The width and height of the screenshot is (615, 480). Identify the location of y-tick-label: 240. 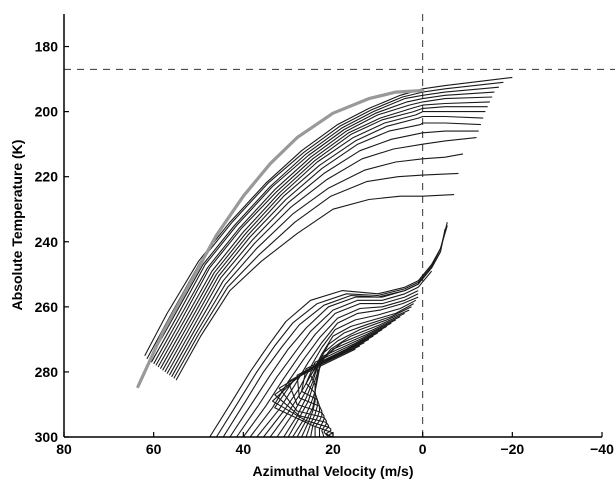
(47, 242).